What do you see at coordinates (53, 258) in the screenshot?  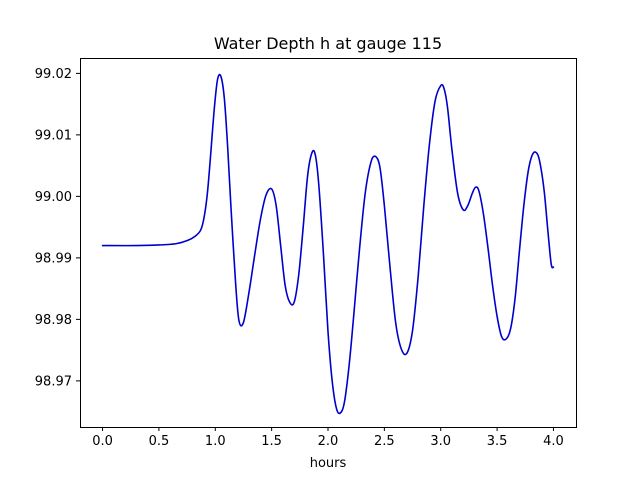 I see `y-tick-label: 98.99` at bounding box center [53, 258].